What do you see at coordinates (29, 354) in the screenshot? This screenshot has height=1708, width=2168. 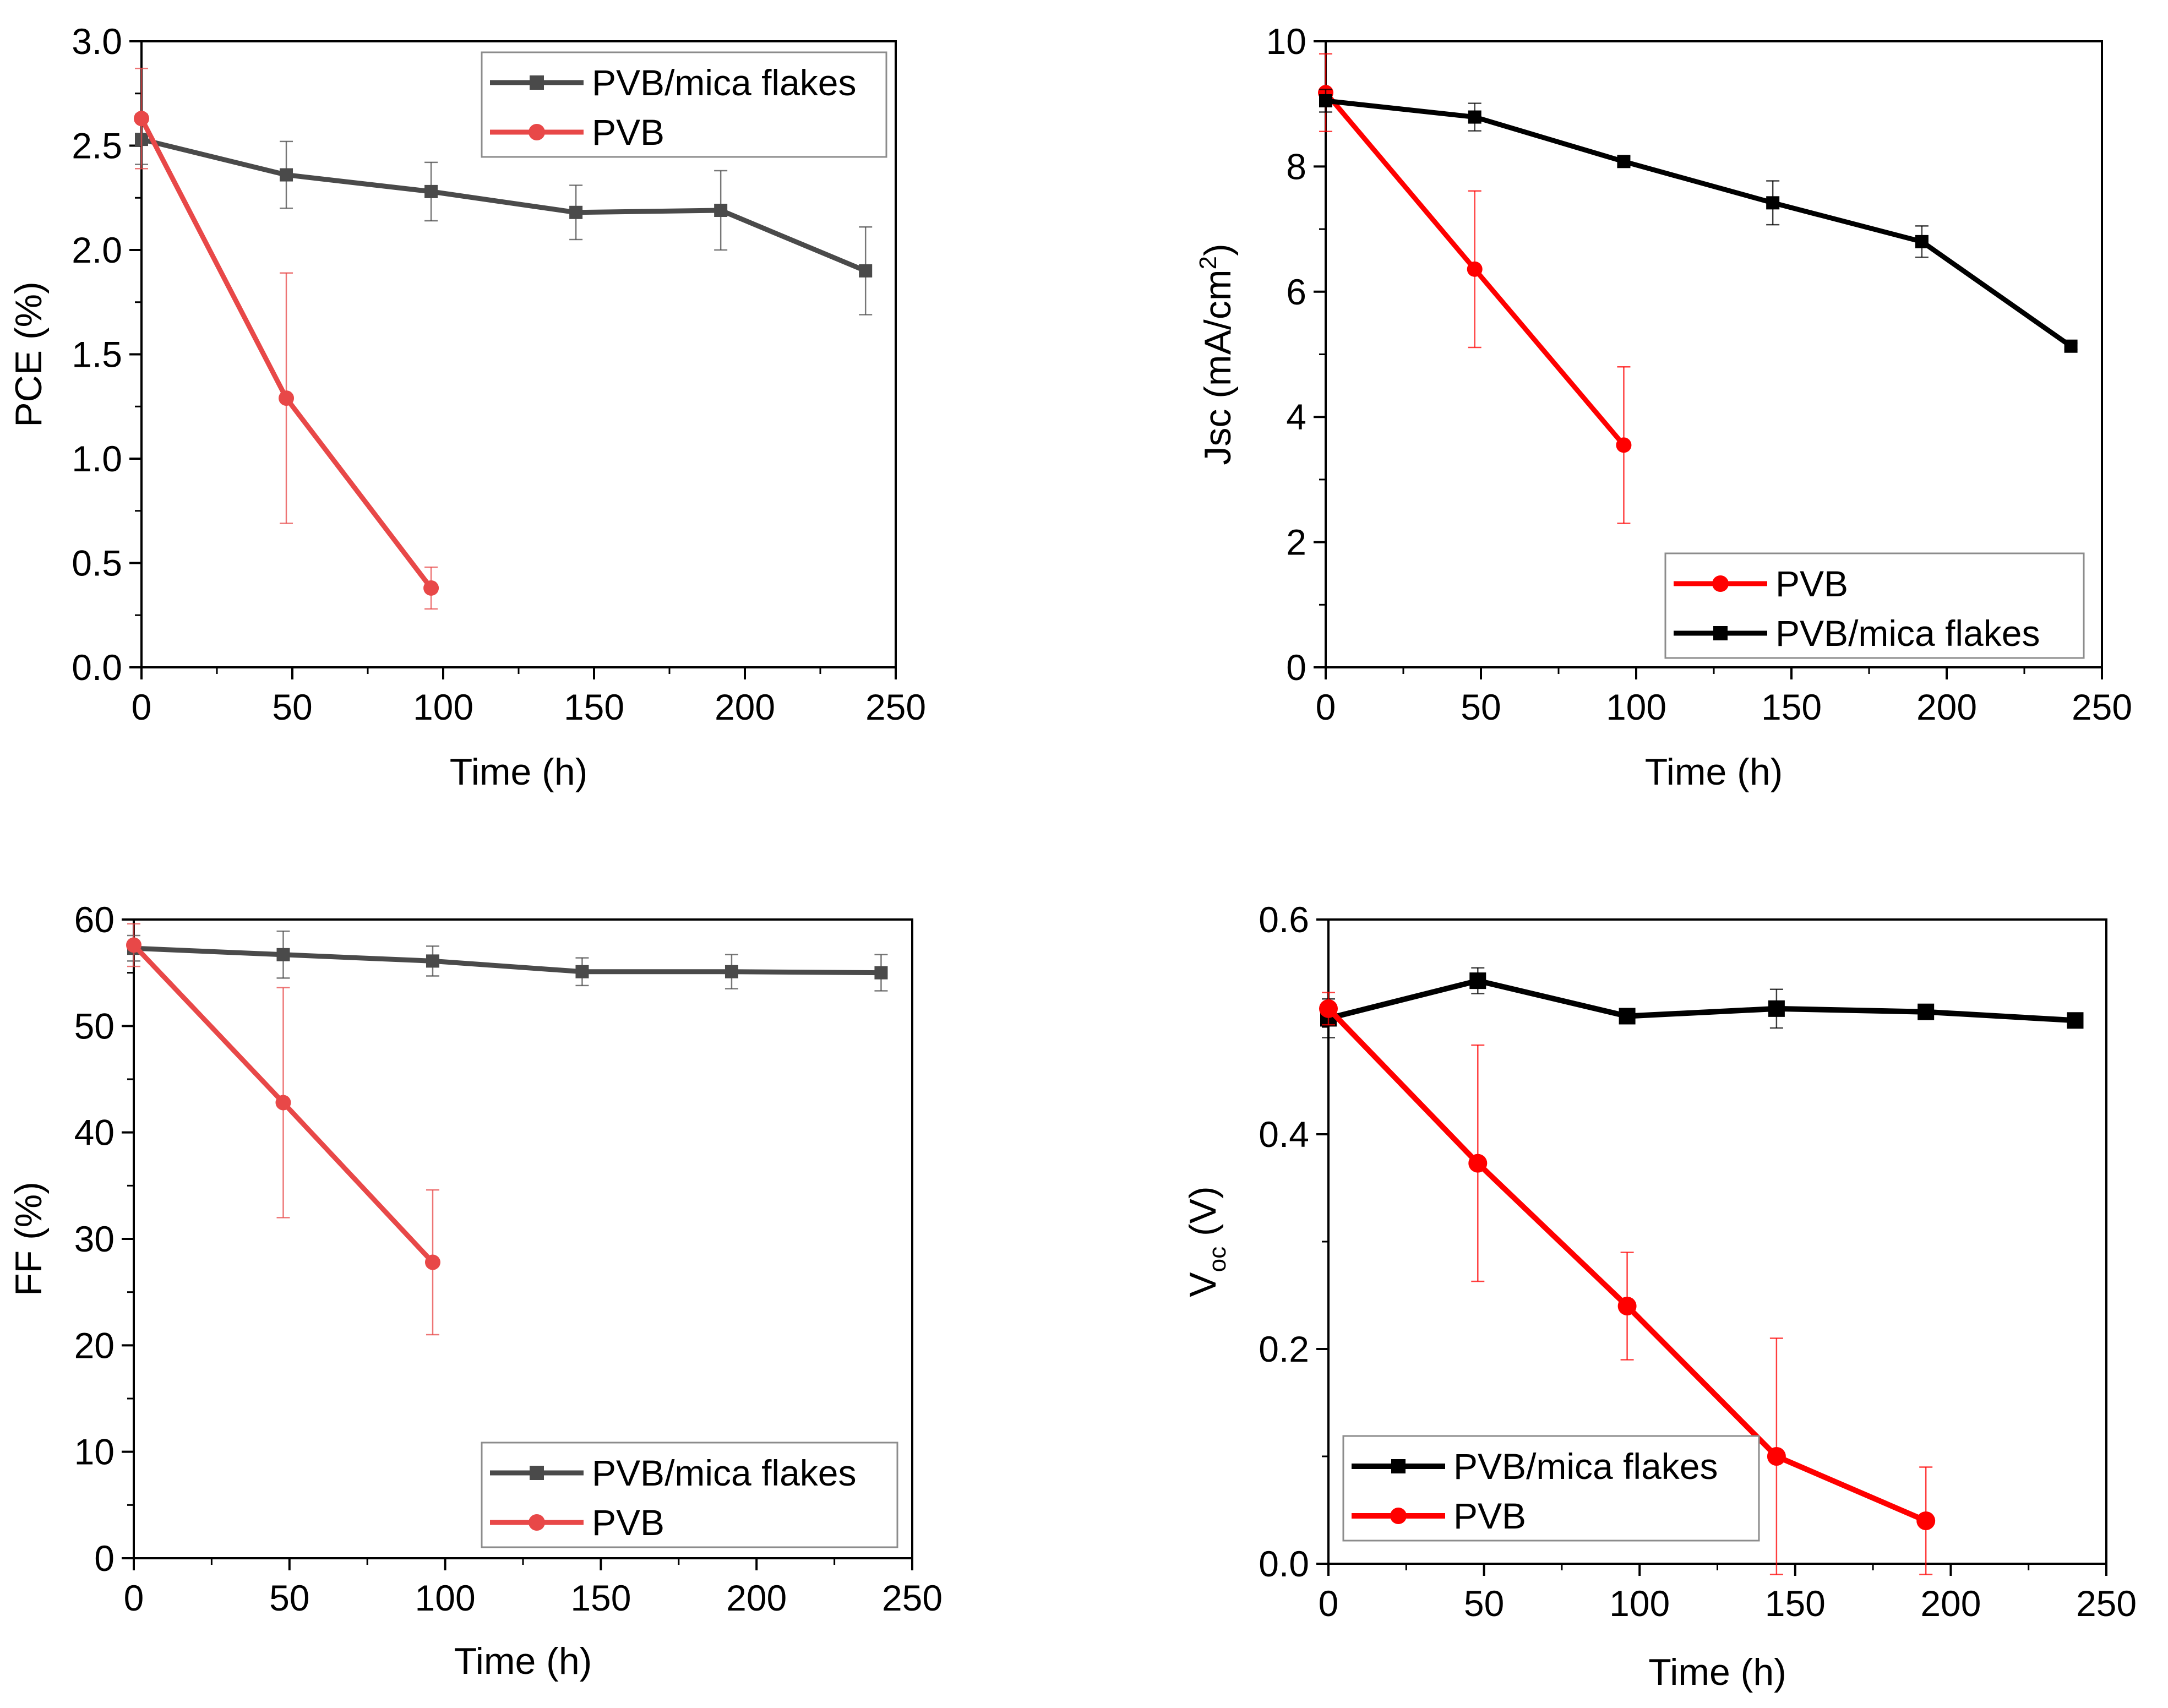 I see `y-axis-title-main: PCE (%)` at bounding box center [29, 354].